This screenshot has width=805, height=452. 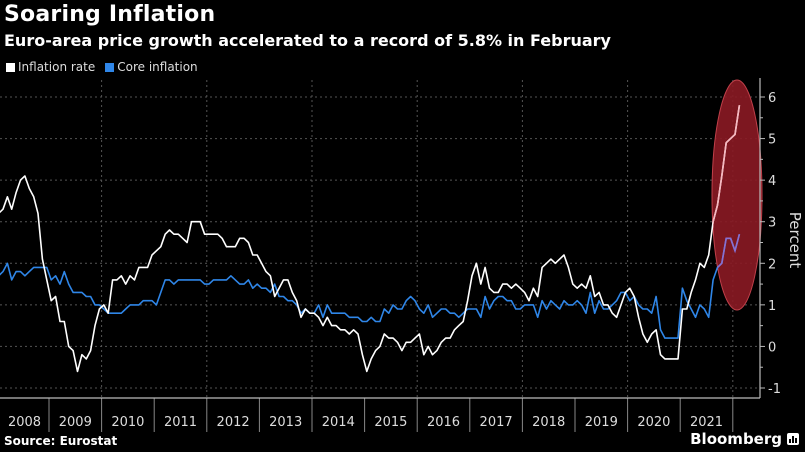 What do you see at coordinates (285, 422) in the screenshot?
I see `x-tick-label: 2013` at bounding box center [285, 422].